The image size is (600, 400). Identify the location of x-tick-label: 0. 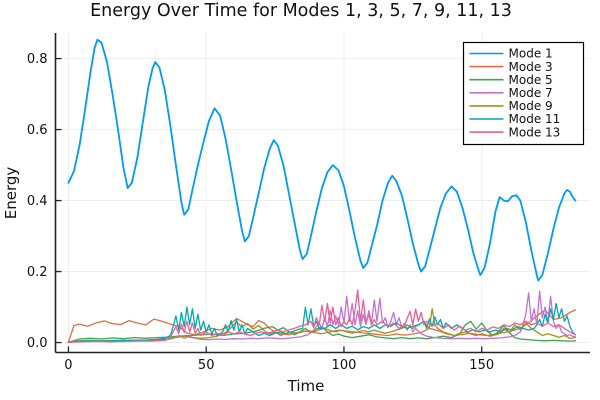
(68, 365).